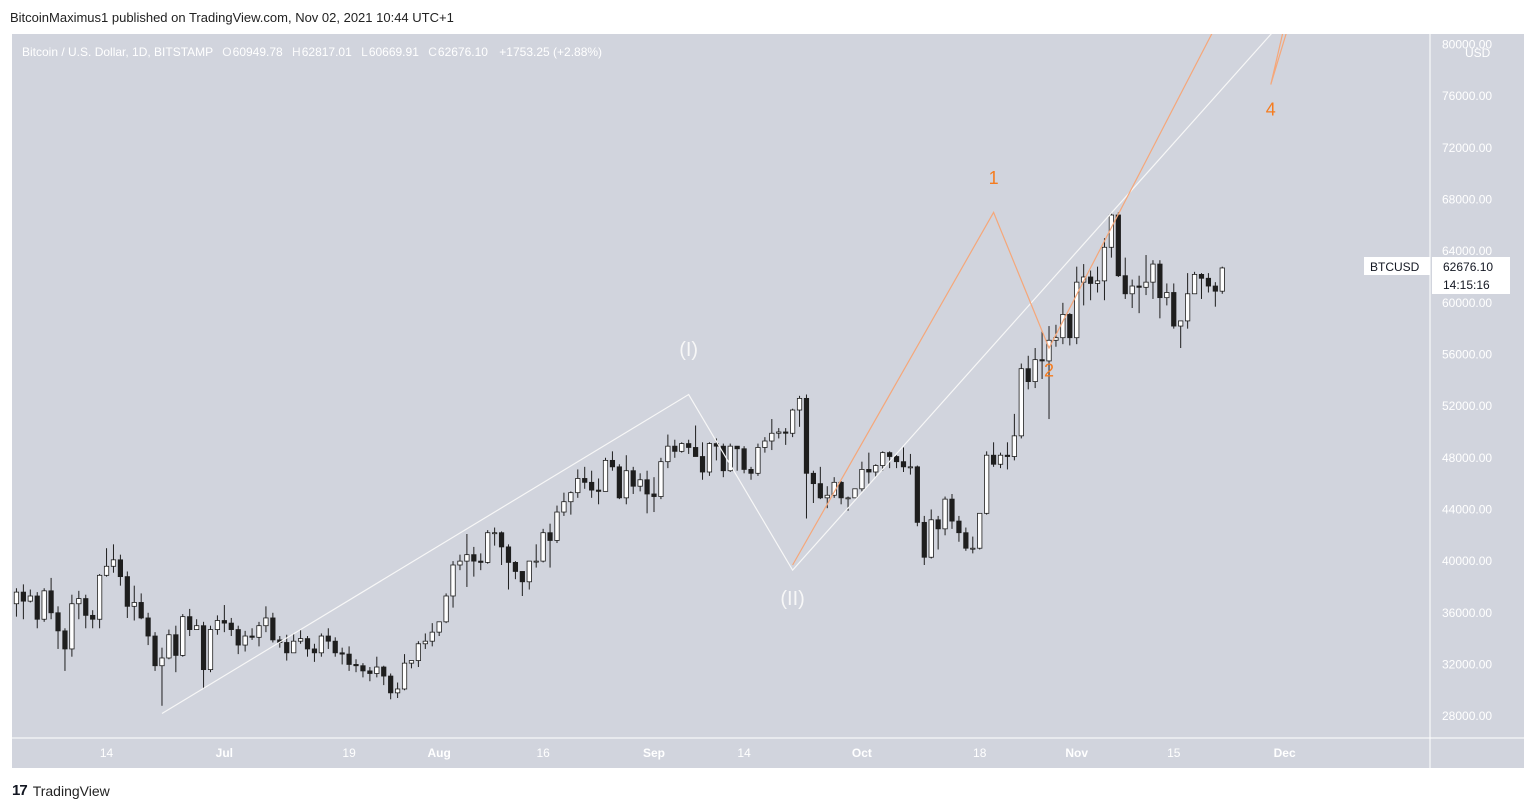 The width and height of the screenshot is (1536, 812). I want to click on close-value: 62676.10, so click(462, 52).